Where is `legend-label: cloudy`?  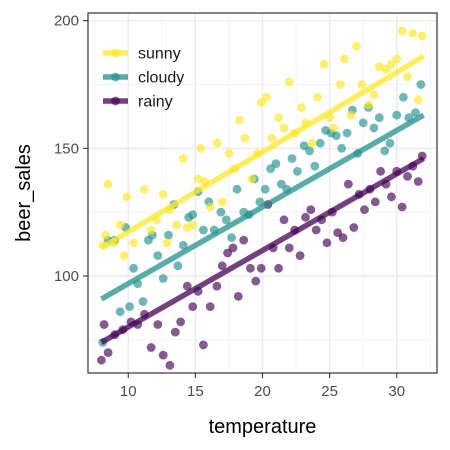 legend-label: cloudy is located at coordinates (161, 78).